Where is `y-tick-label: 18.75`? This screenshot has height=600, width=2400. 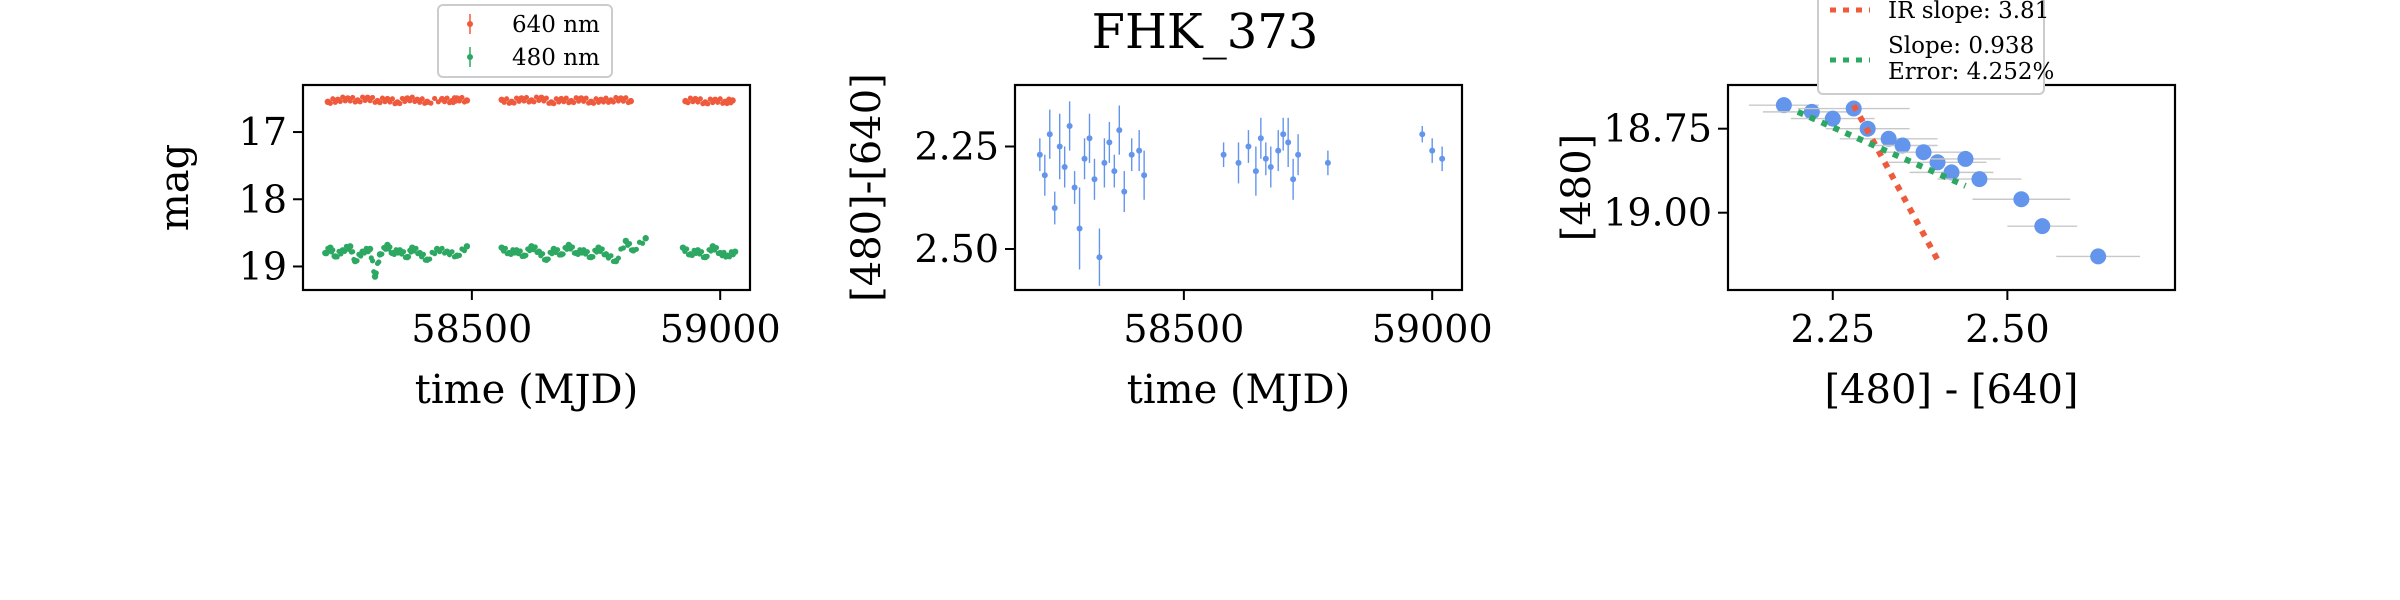 y-tick-label: 18.75 is located at coordinates (1657, 129).